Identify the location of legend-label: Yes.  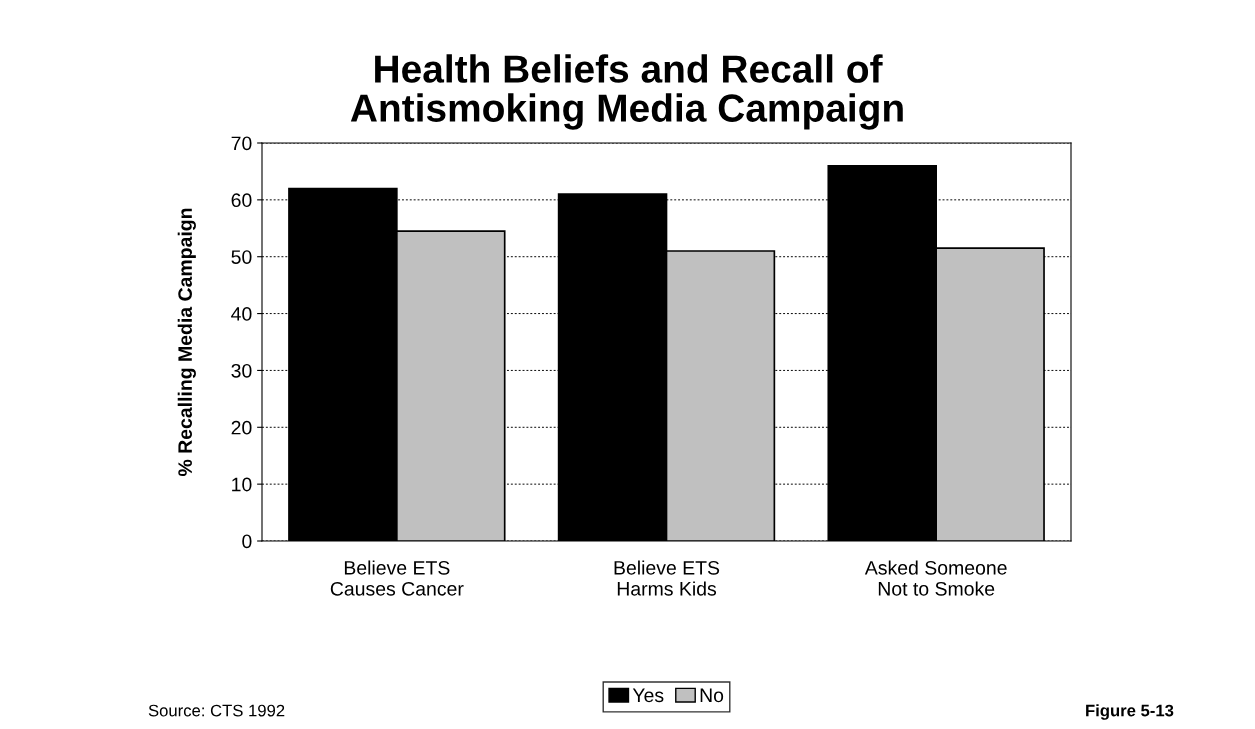
(648, 695).